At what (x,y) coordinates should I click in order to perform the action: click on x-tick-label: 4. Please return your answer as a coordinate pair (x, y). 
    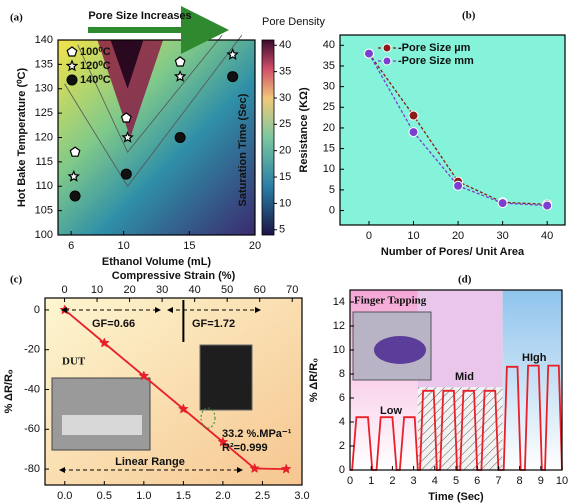
    Looking at the image, I should click on (435, 481).